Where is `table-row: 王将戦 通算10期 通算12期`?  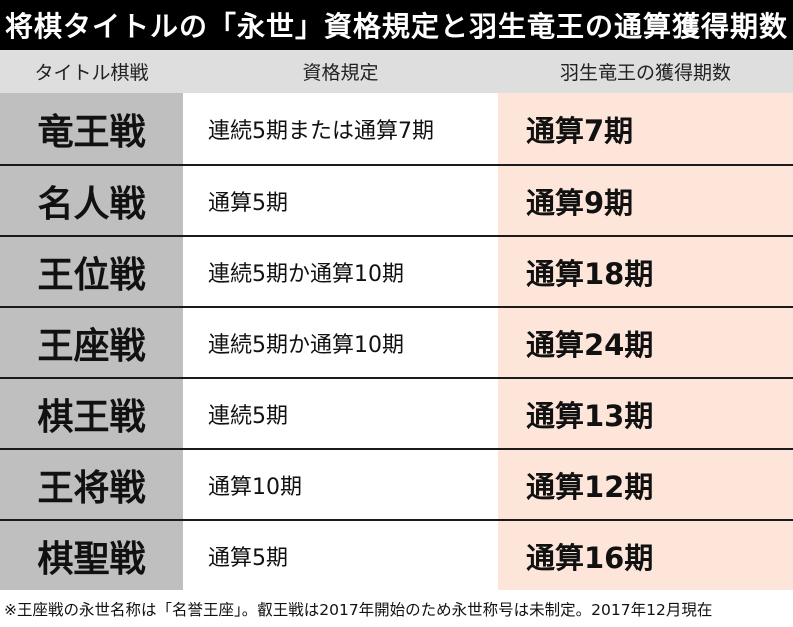 table-row: 王将戦 通算10期 通算12期 is located at coordinates (396, 483).